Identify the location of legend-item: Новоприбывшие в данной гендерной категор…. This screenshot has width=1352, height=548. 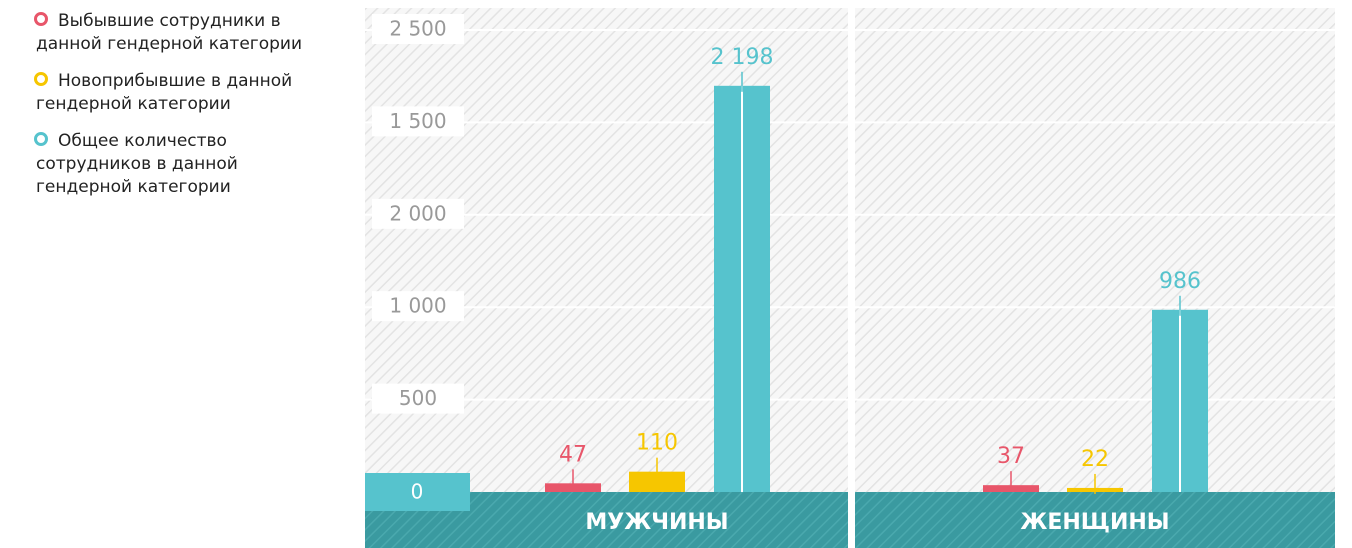
(170, 93).